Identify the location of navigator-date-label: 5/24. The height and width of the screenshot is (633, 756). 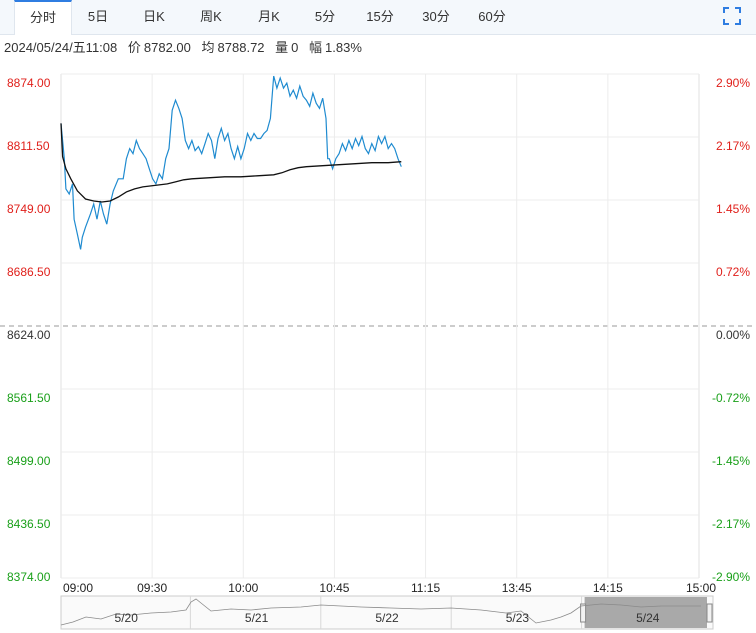
(648, 618).